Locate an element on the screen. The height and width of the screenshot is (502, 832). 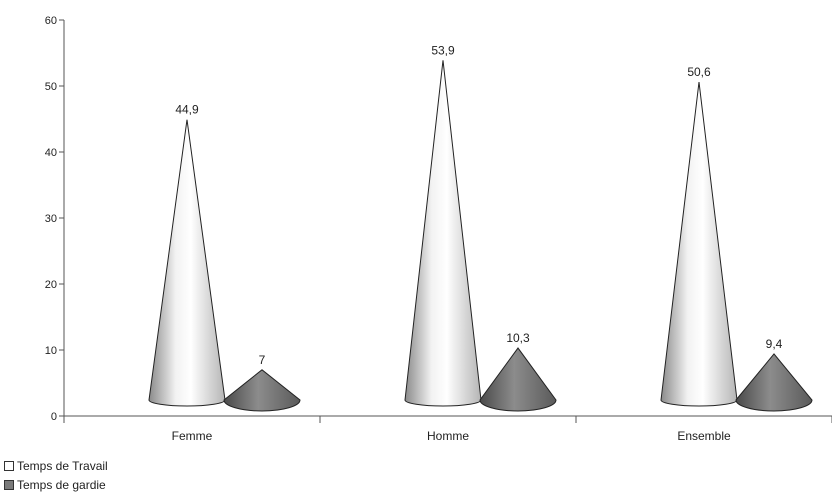
legend: Temps de Travail Temps de gardie is located at coordinates (56, 475).